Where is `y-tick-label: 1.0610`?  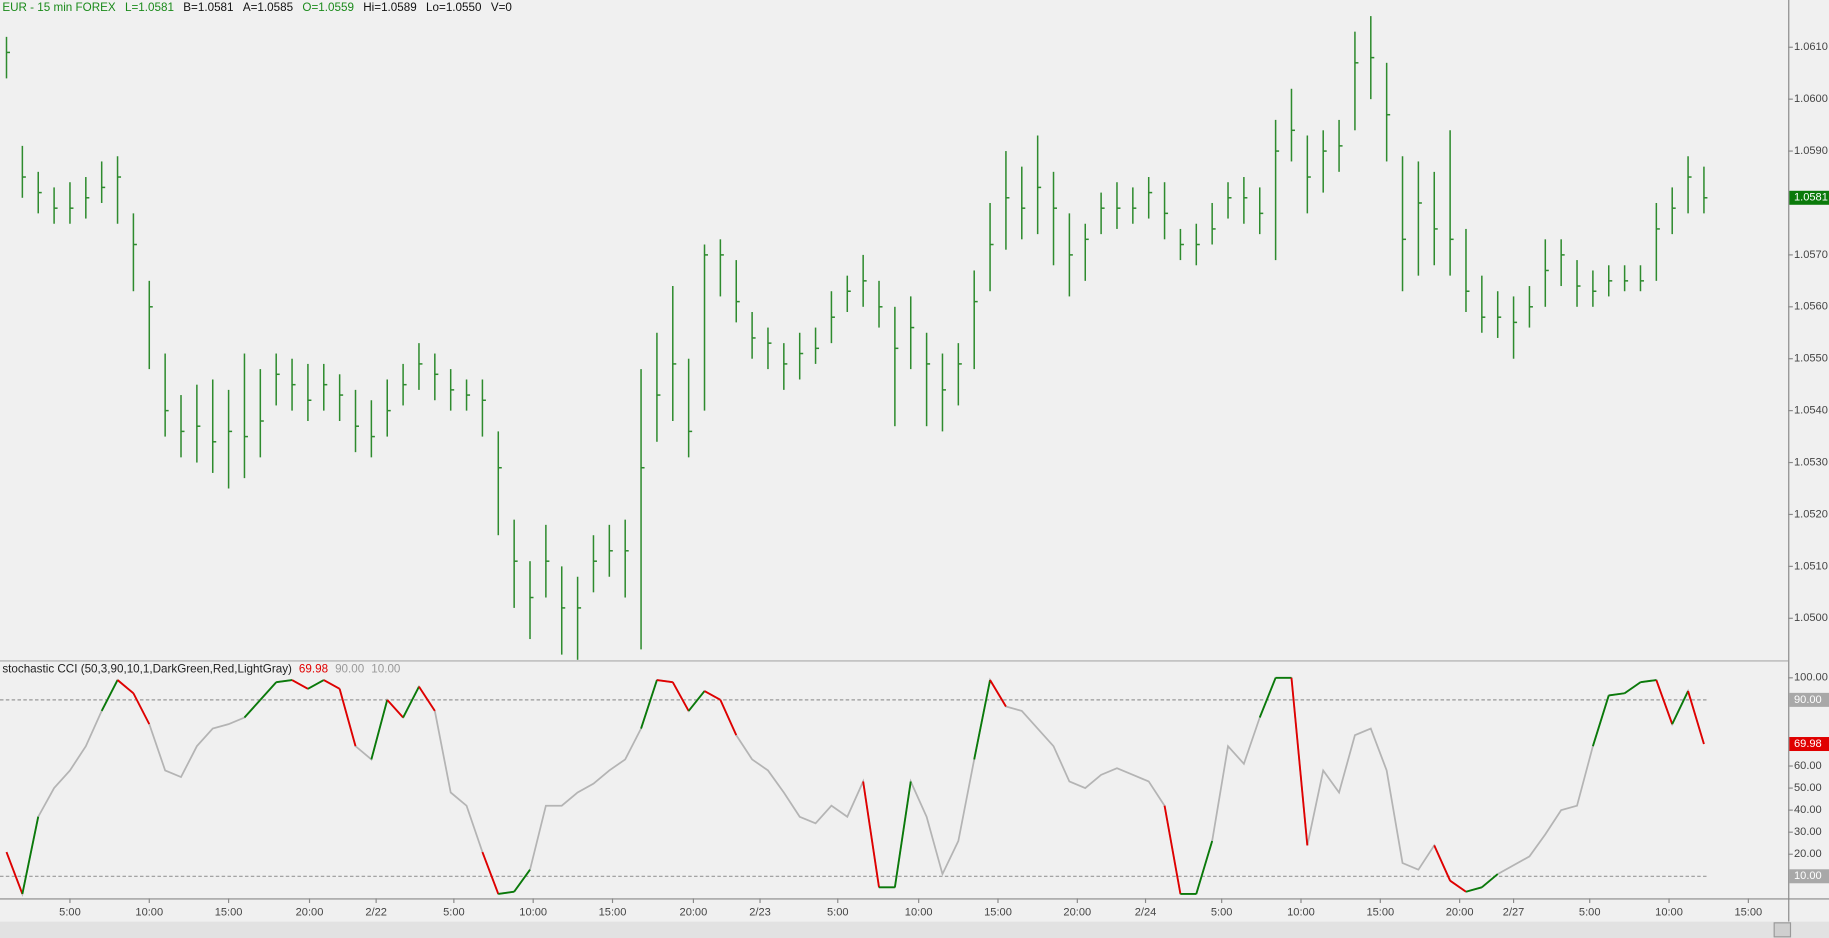
y-tick-label: 1.0610 is located at coordinates (1811, 47).